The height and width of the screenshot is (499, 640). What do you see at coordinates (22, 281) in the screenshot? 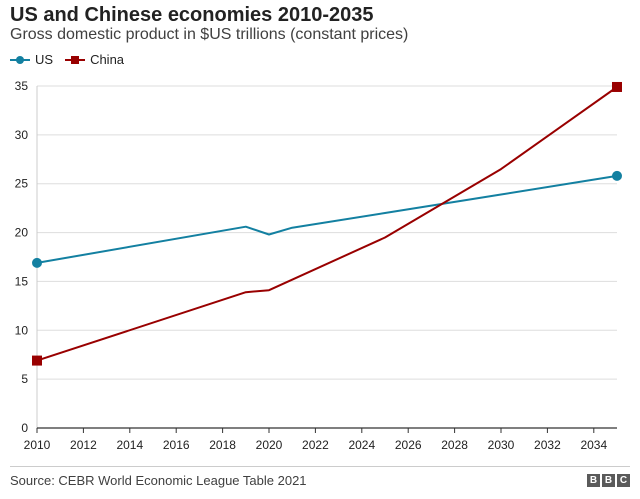
I see `y-tick-label: 15` at bounding box center [22, 281].